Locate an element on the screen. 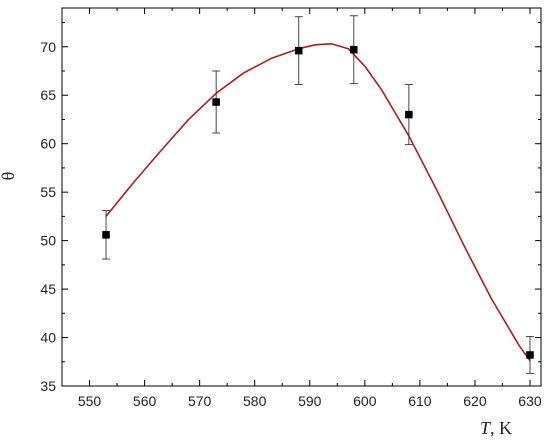  y-tick-label: 35 is located at coordinates (48, 386).